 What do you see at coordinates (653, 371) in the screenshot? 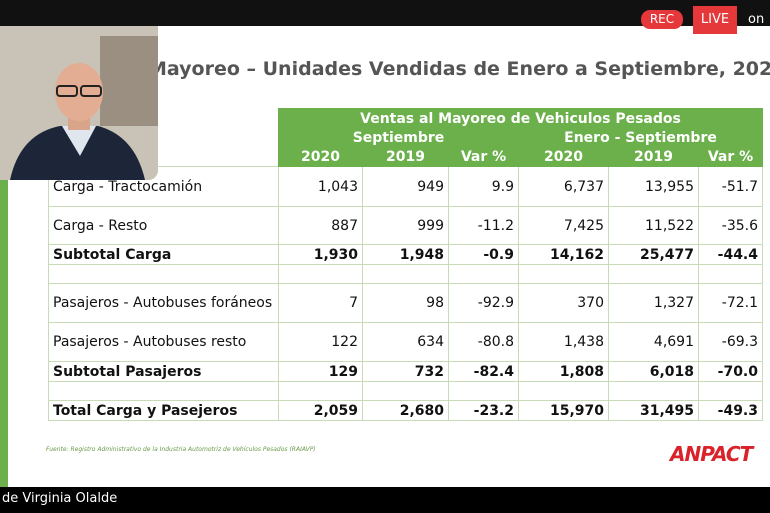
I see `cell-value: 6,018` at bounding box center [653, 371].